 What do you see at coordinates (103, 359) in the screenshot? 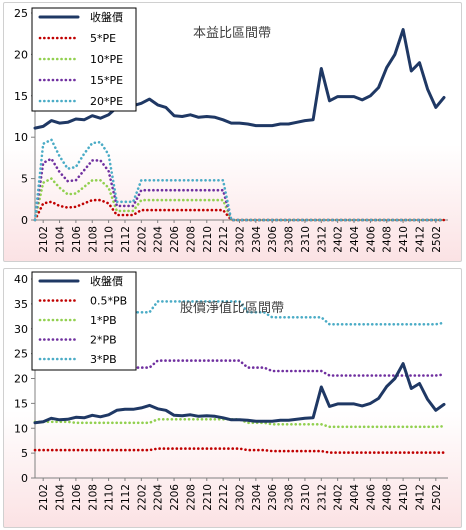
I see `legend-label: 3*PB` at bounding box center [103, 359].